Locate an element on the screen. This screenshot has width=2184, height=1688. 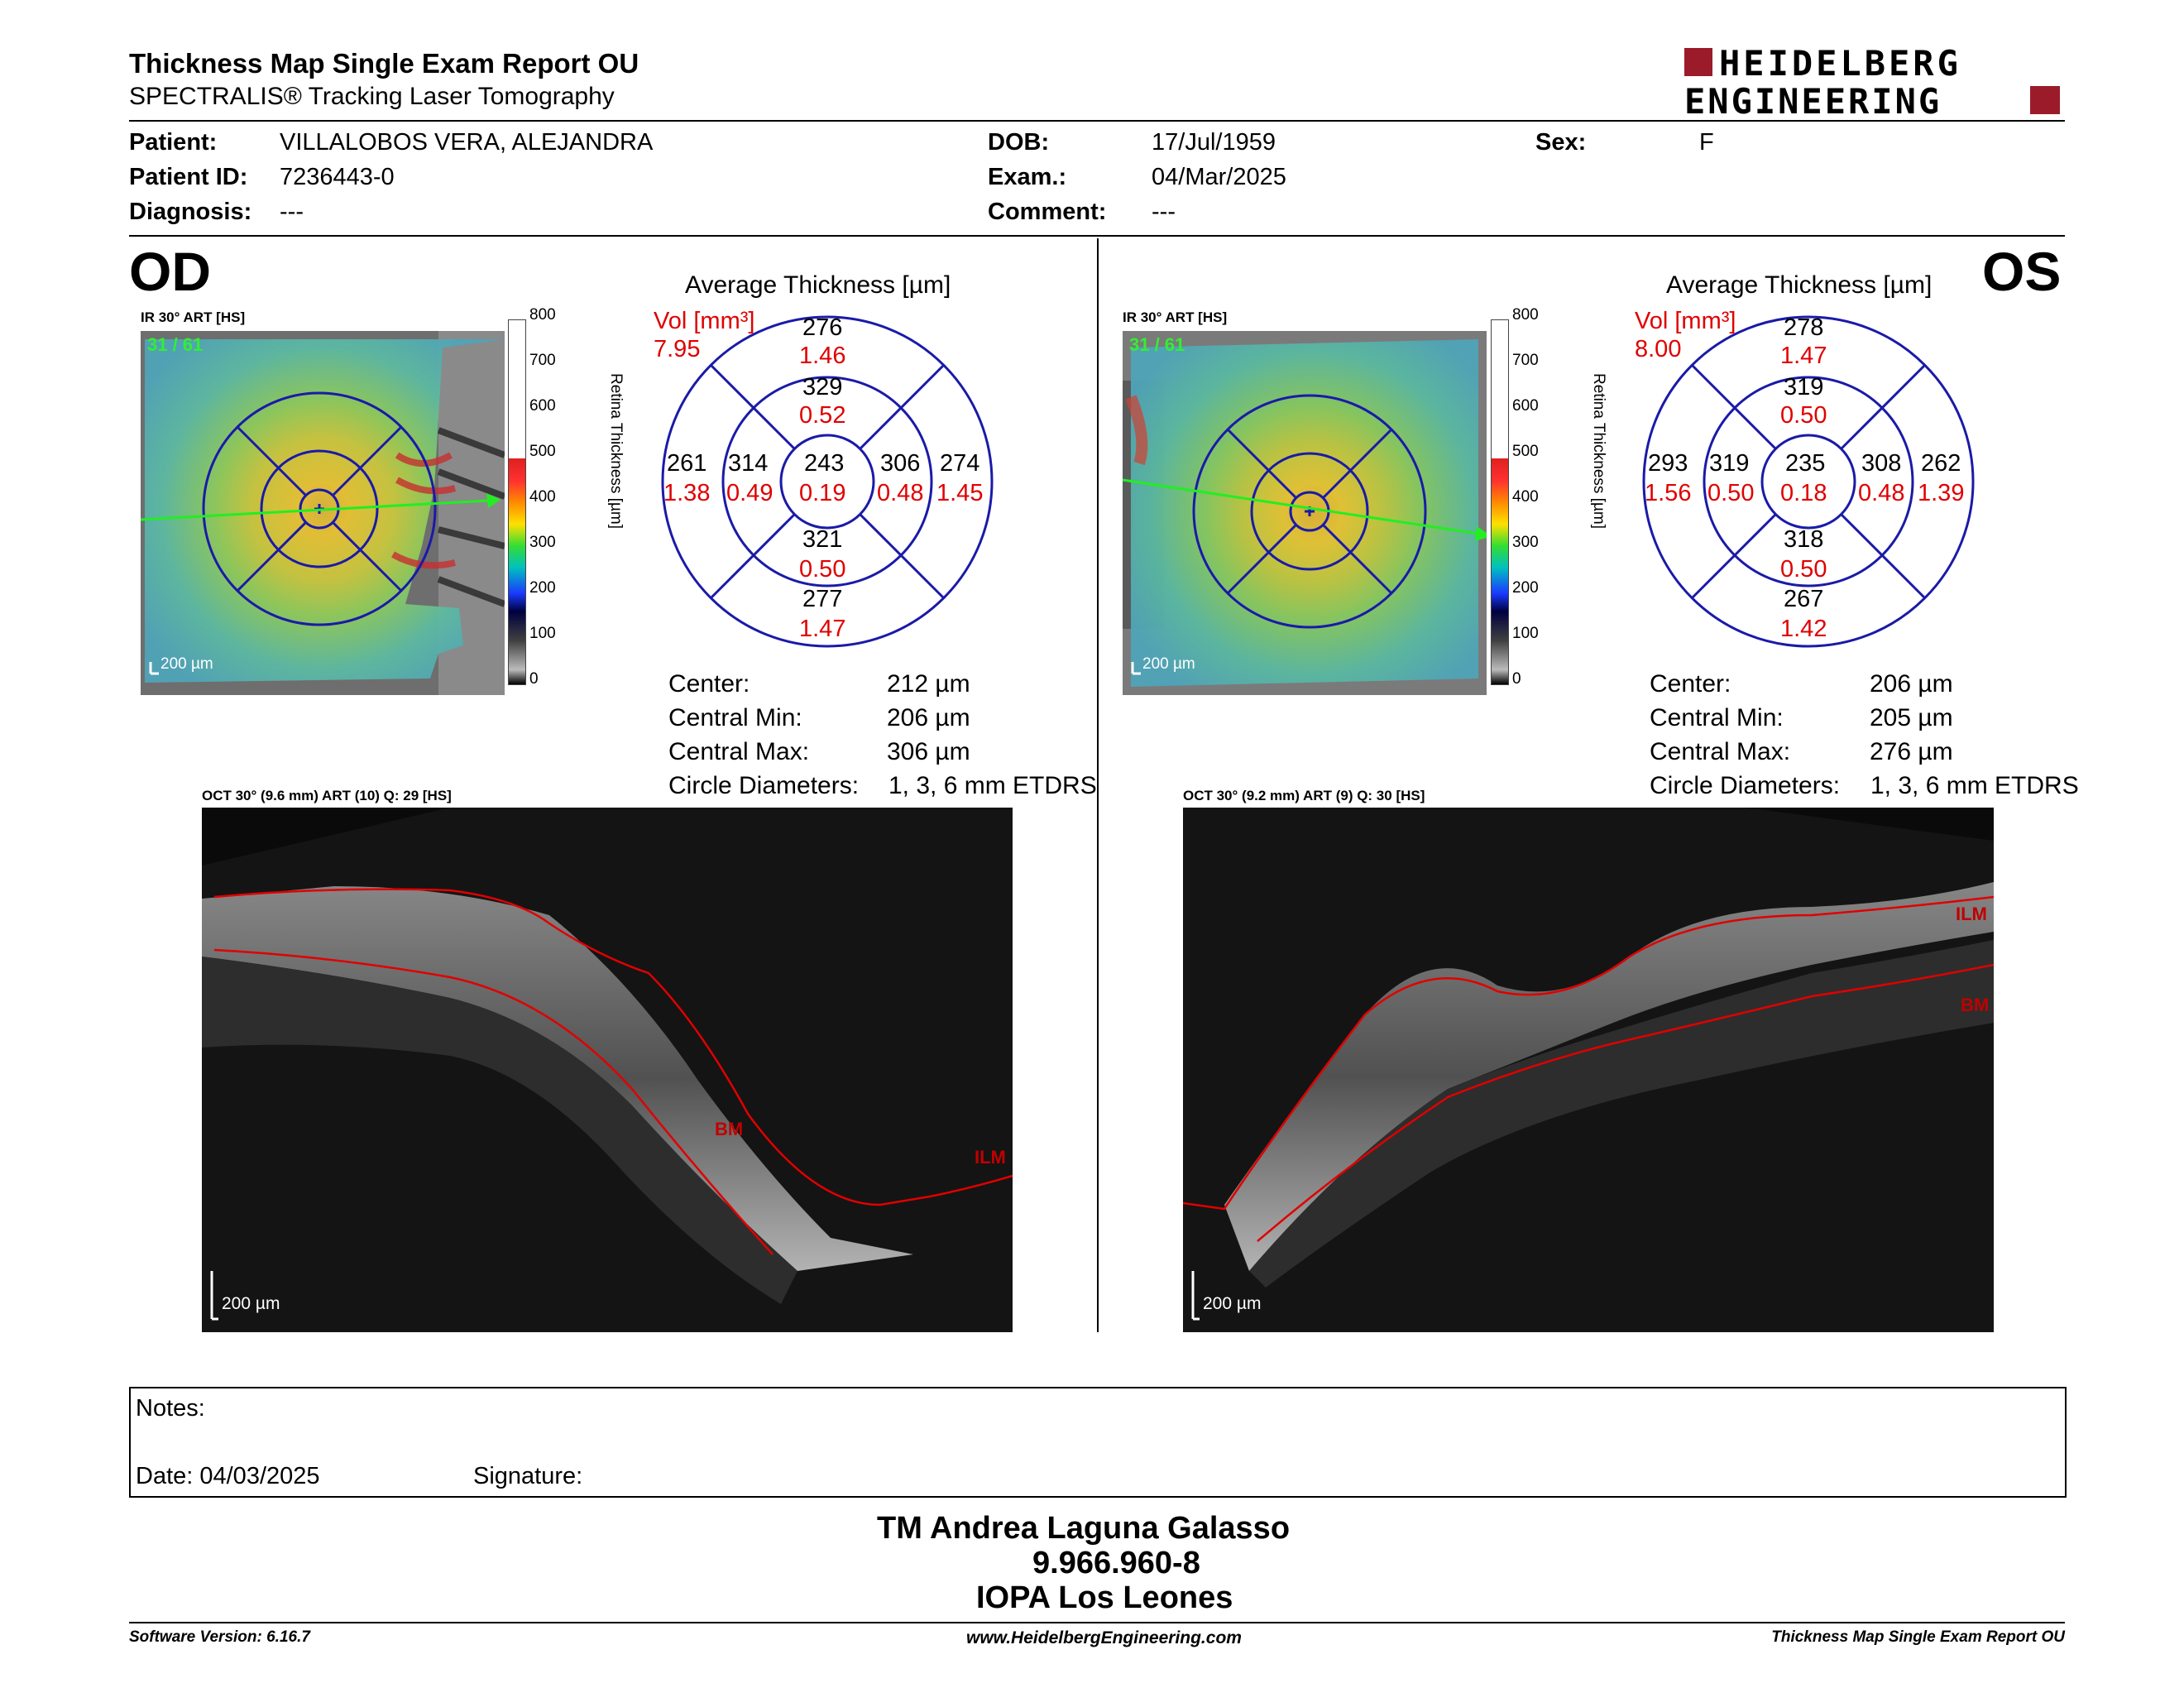
report-title: Thickness Map Single Exam Report OU is located at coordinates (384, 63).